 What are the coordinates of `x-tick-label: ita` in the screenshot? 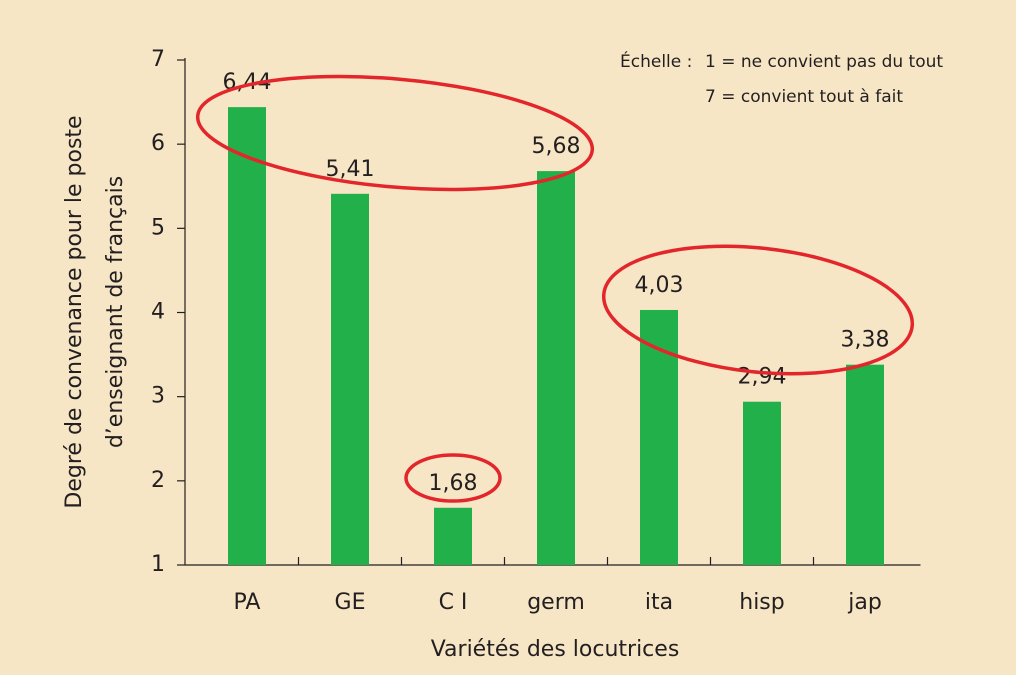 It's located at (659, 602).